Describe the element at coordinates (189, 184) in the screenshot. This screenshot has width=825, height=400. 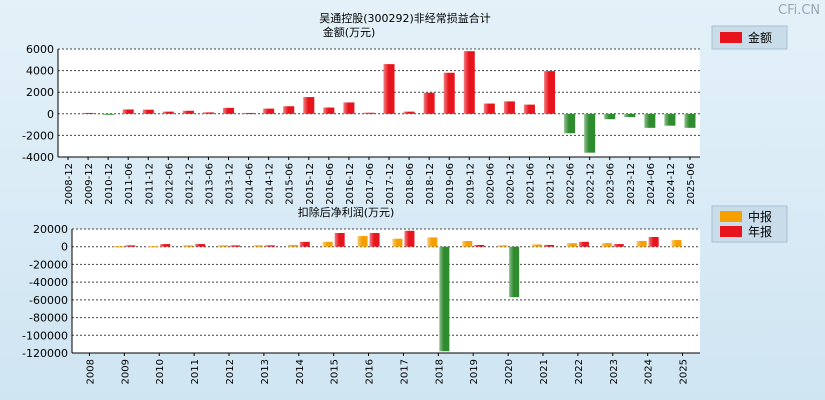
I see `x-tick-label: 2012-12` at that location.